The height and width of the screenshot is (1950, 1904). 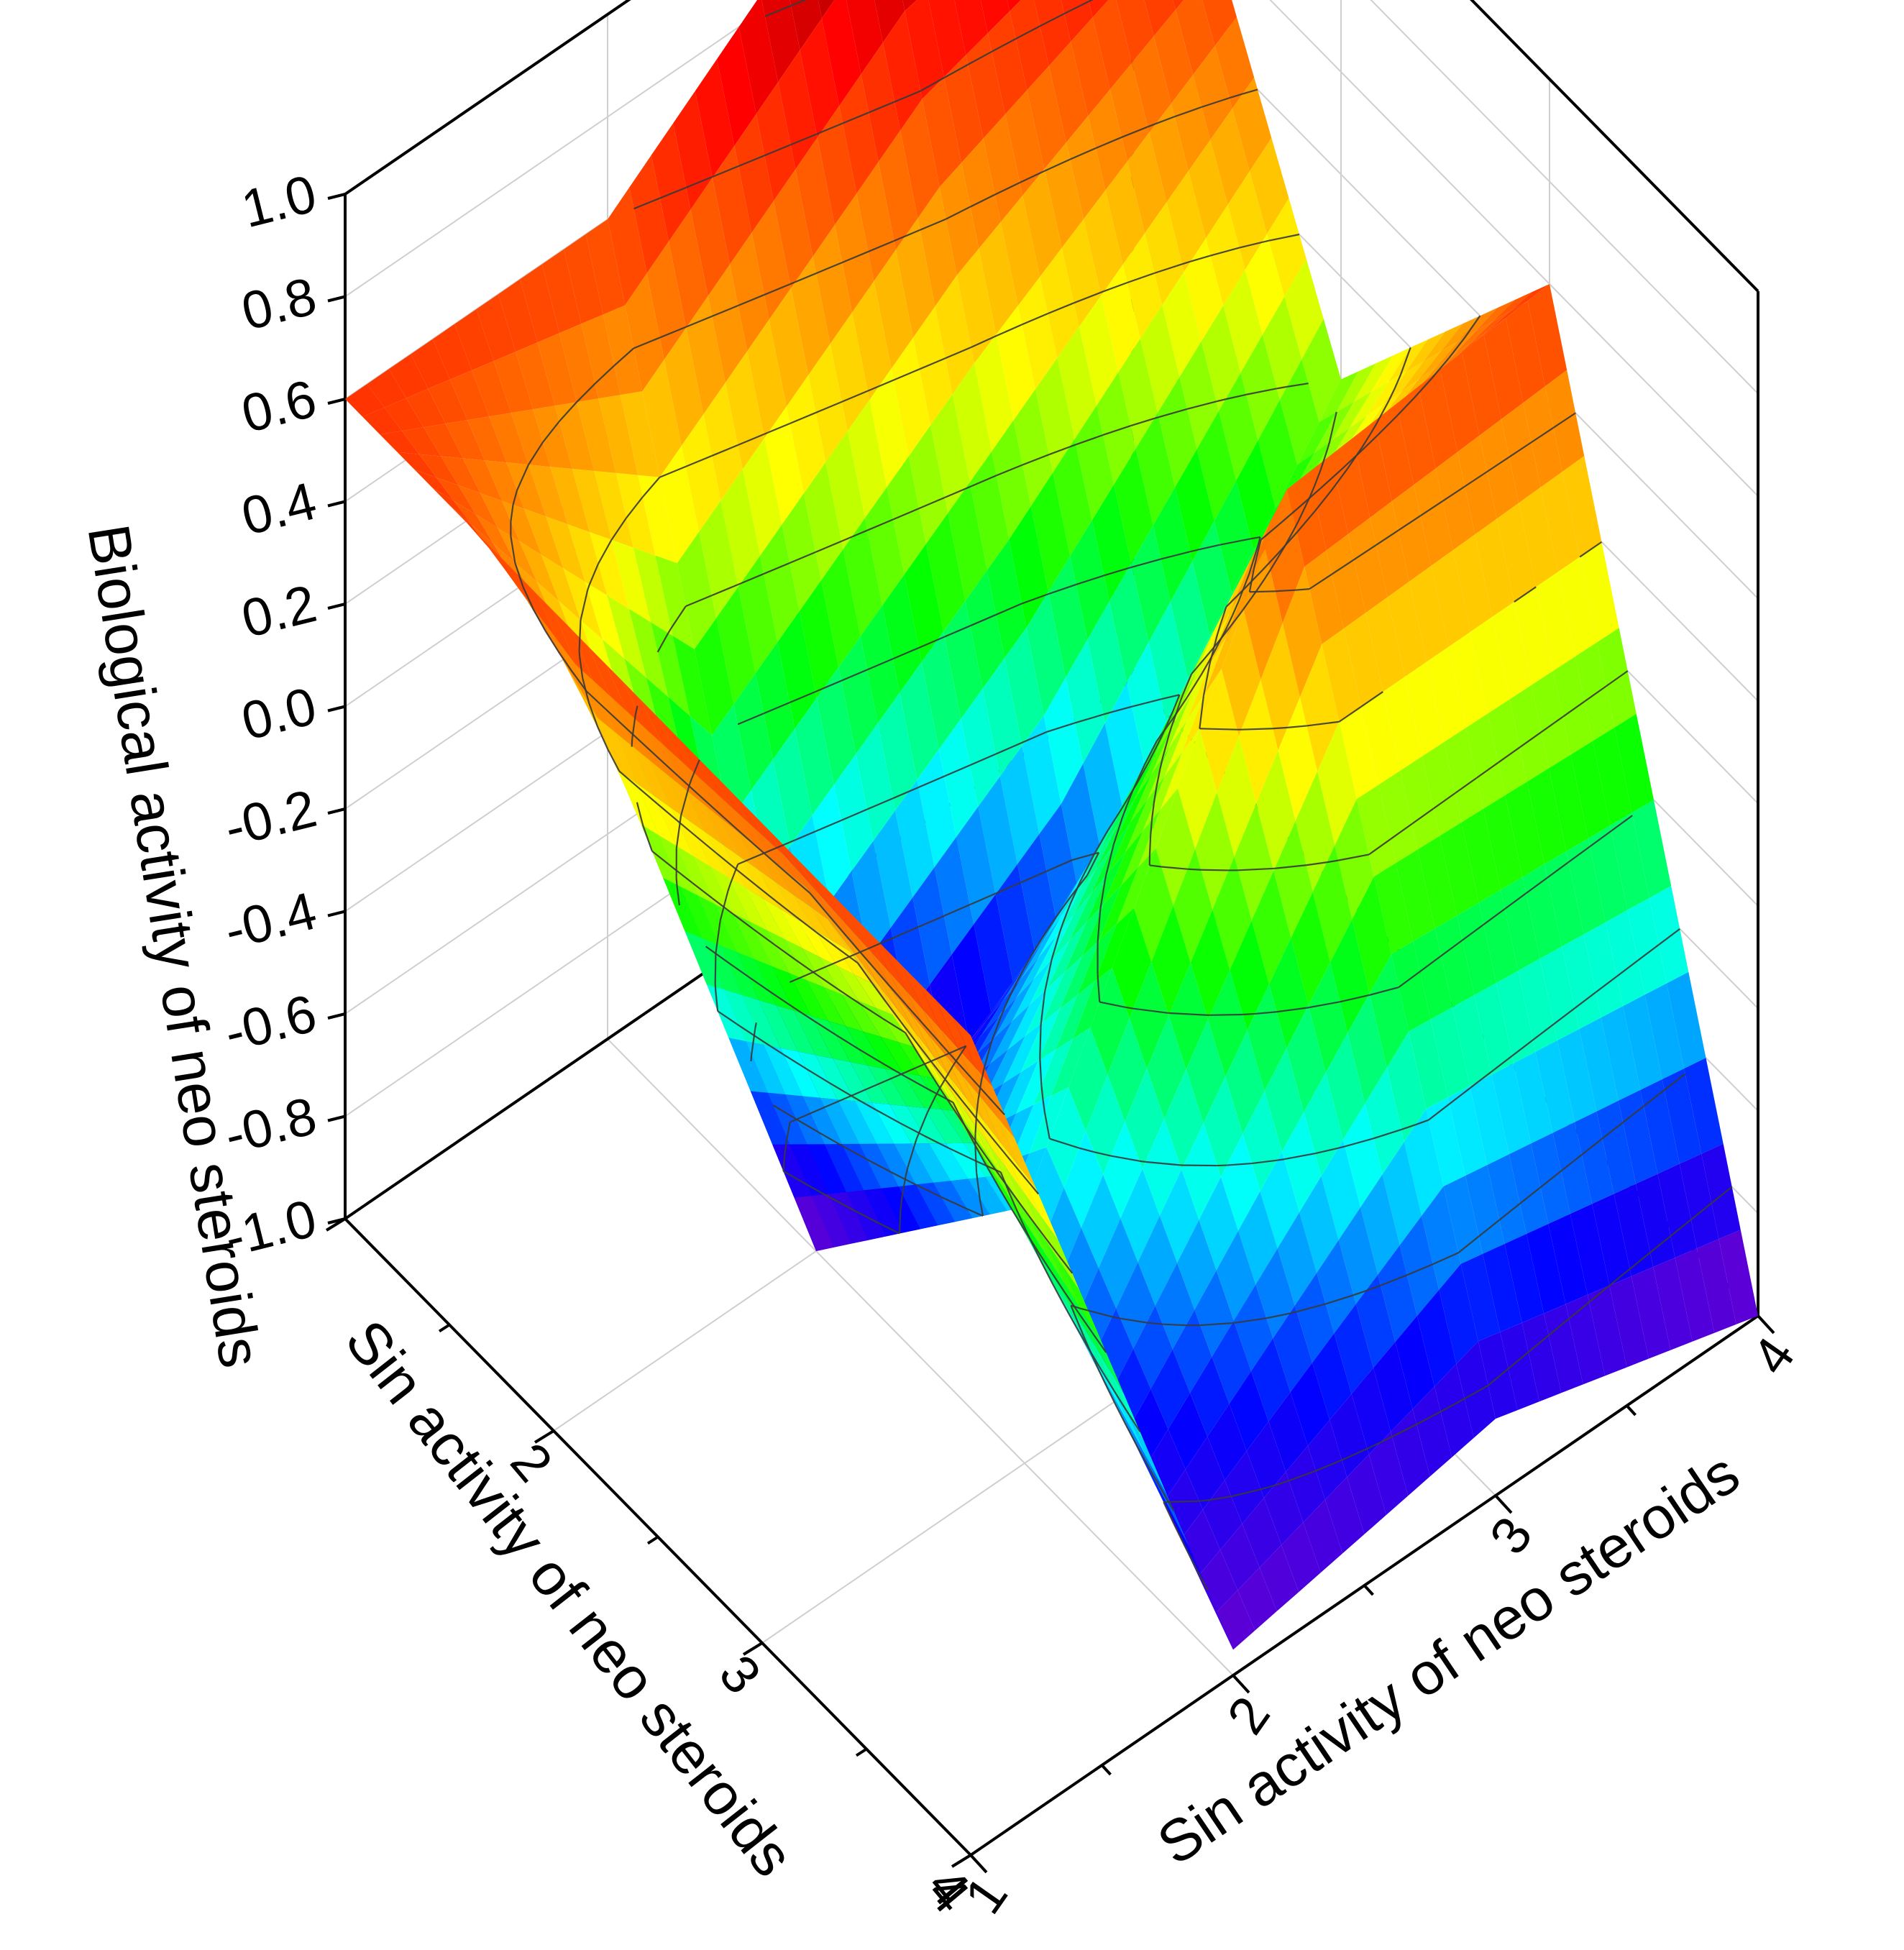 I want to click on y-tick-label: 4, so click(x=1773, y=1356).